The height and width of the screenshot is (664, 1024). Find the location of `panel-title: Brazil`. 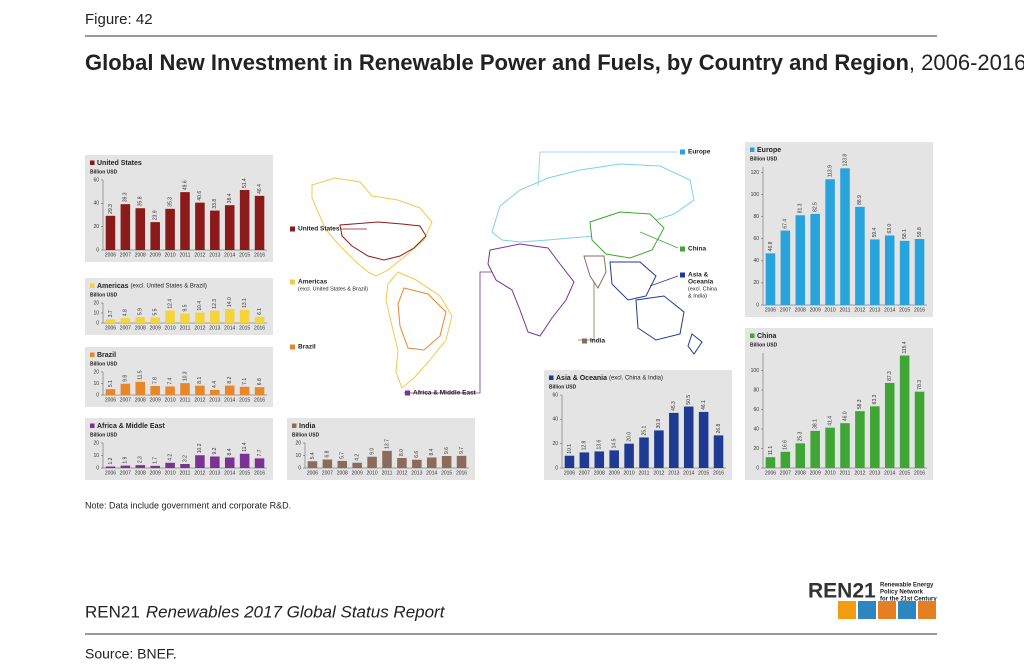

panel-title: Brazil is located at coordinates (106, 355).